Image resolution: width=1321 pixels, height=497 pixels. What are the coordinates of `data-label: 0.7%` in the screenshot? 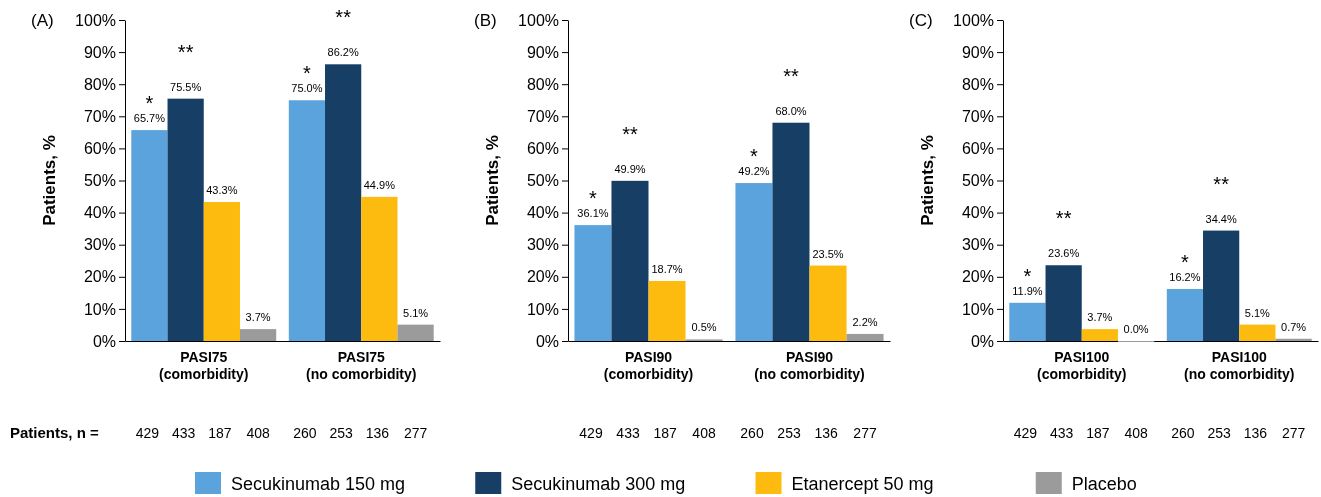 It's located at (1294, 326).